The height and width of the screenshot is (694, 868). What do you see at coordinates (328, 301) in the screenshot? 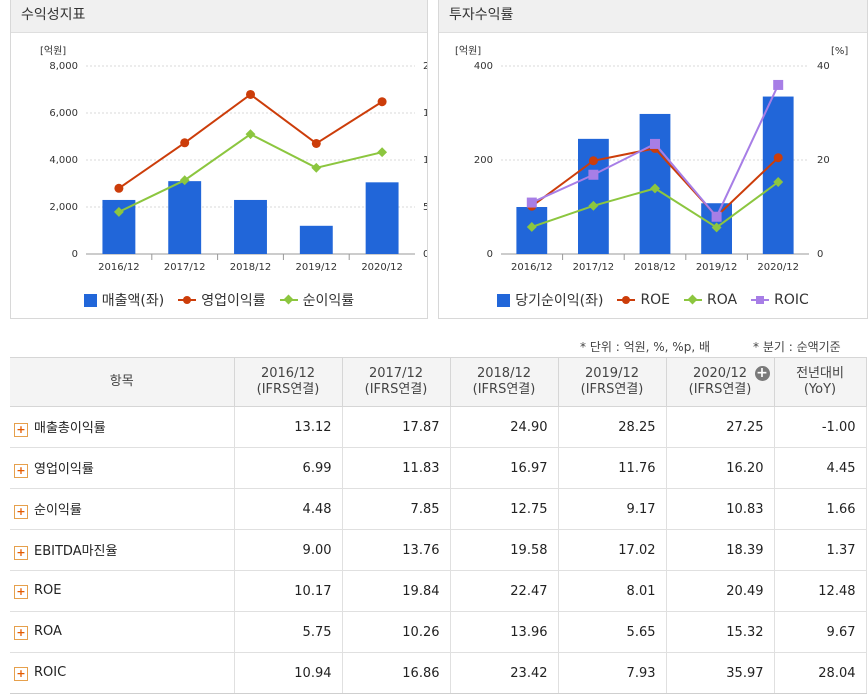
I see `legend-label: 순이익률` at bounding box center [328, 301].